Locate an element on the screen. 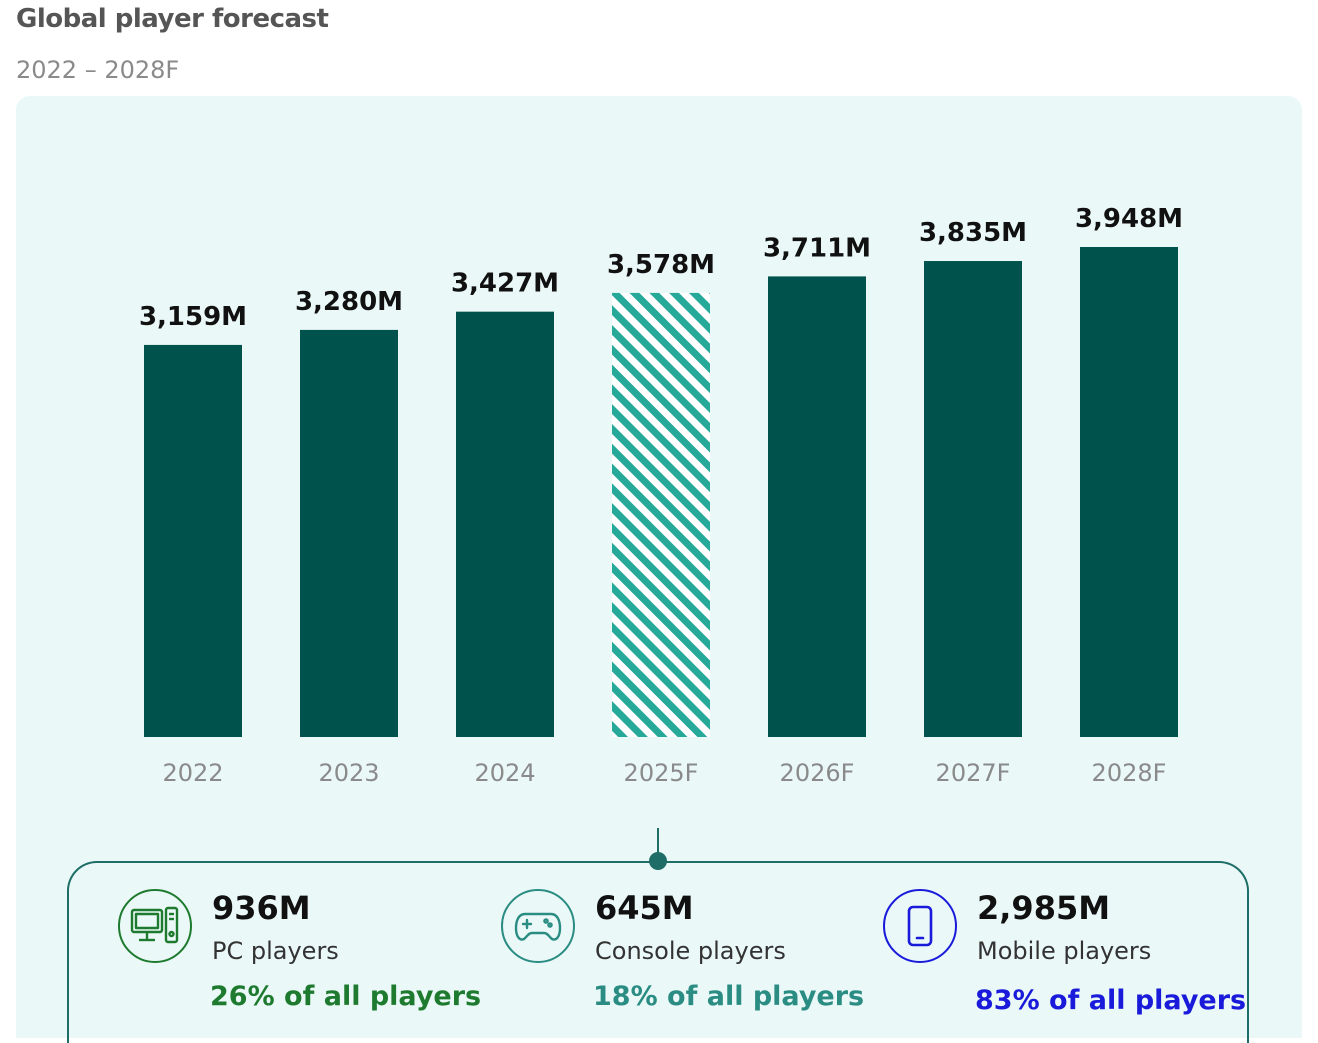  pc-players-label: PC players is located at coordinates (275, 951).